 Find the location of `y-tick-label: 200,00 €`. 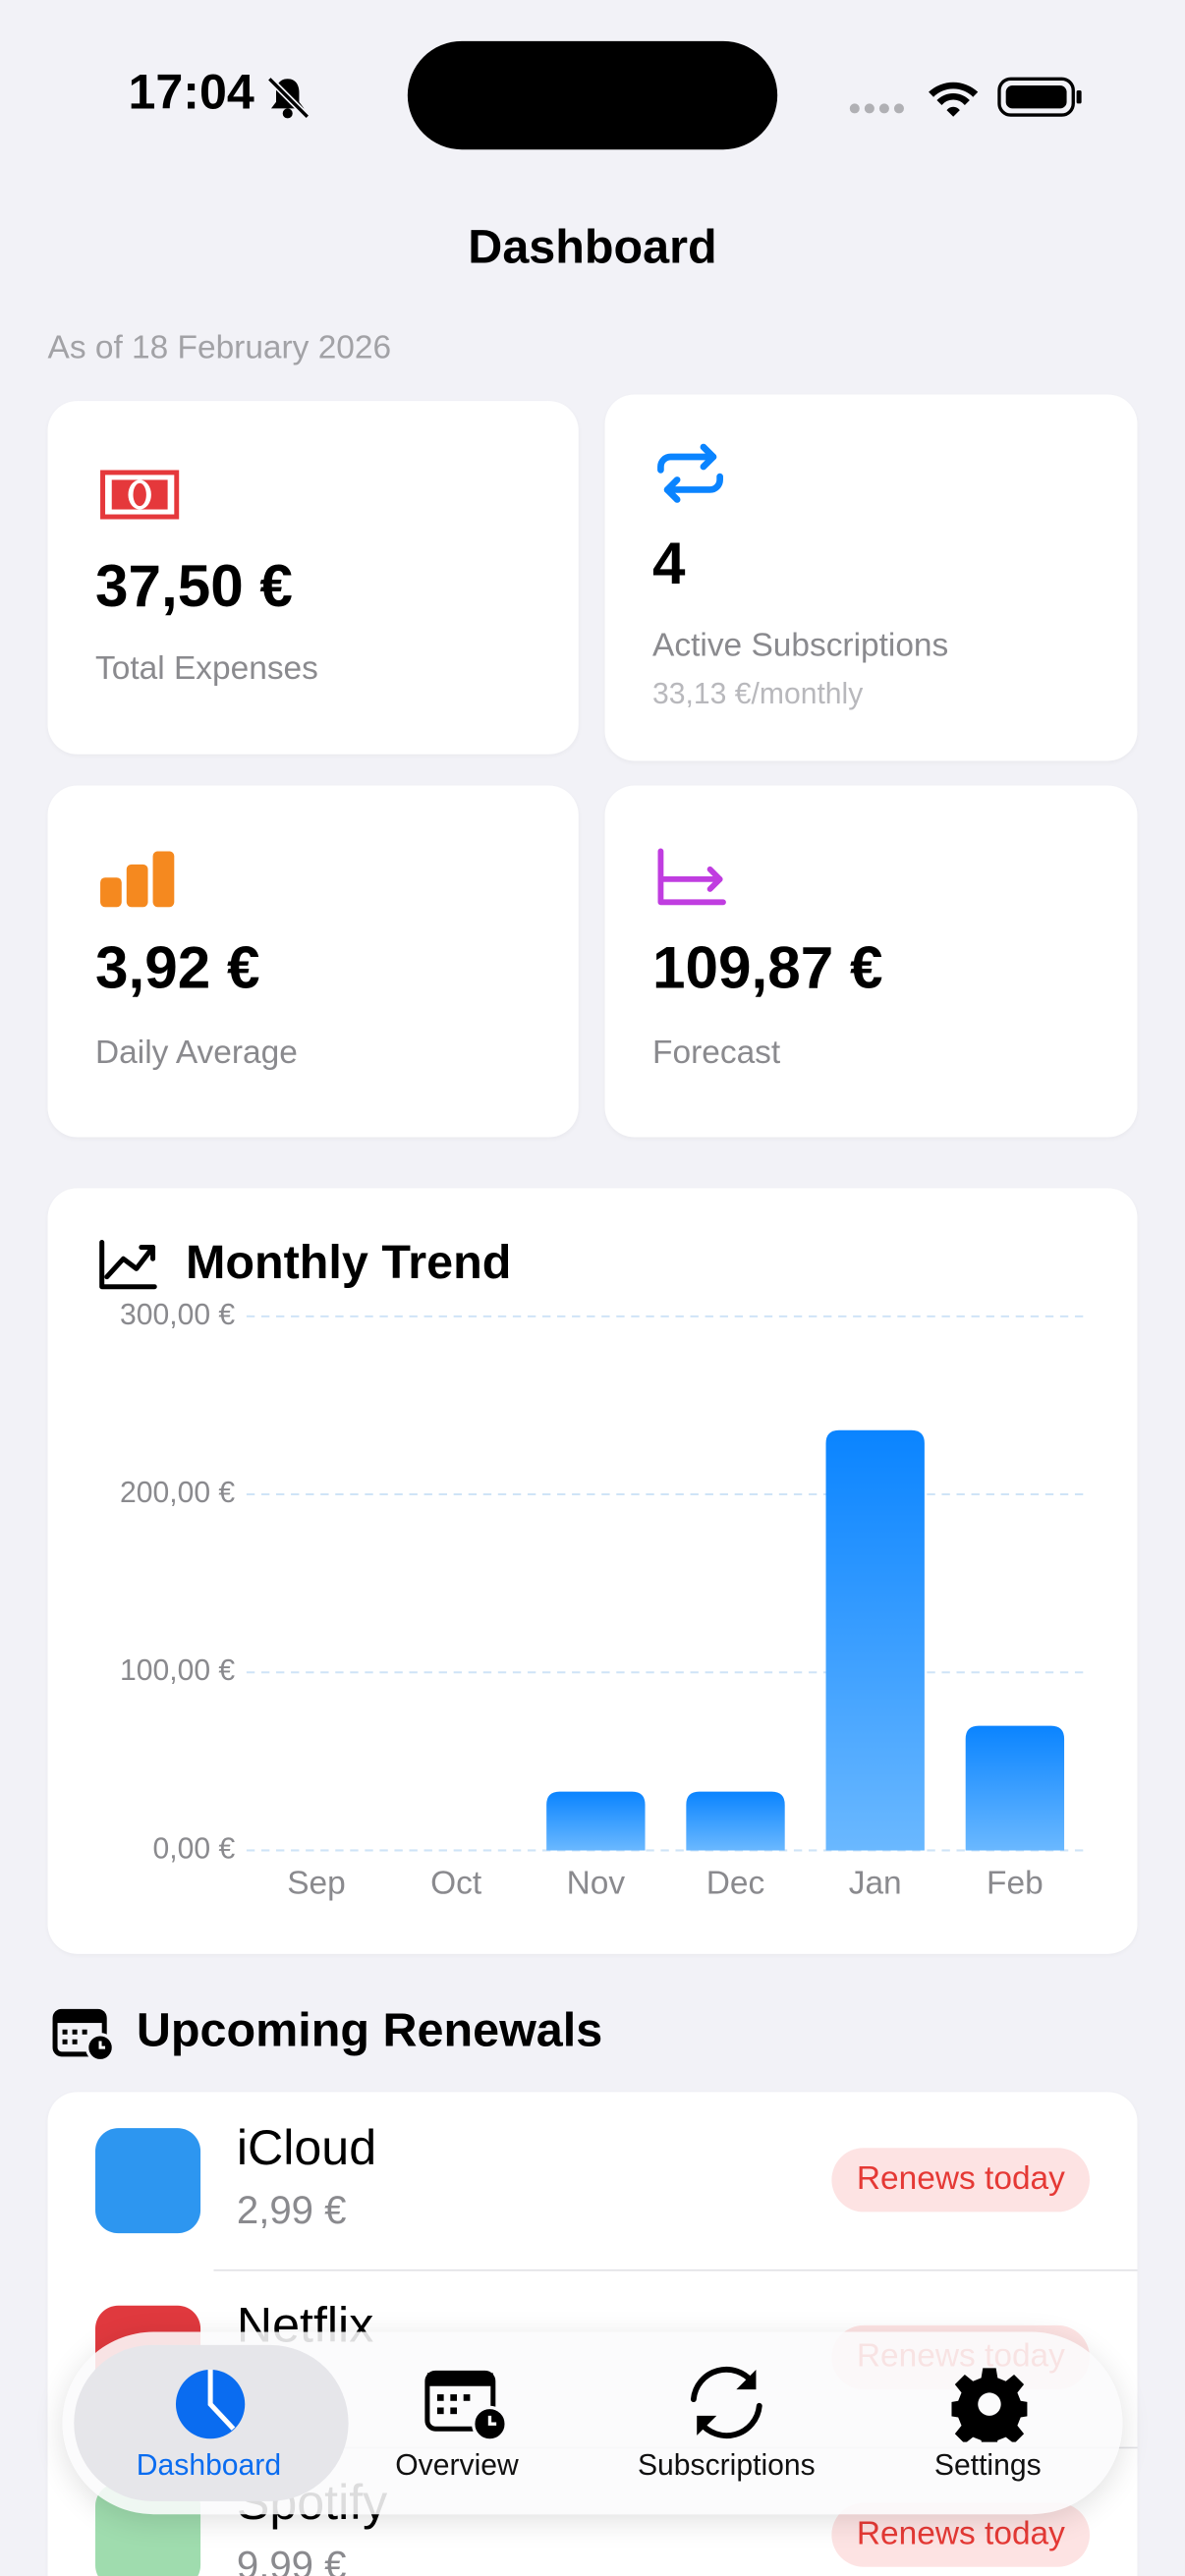

y-tick-label: 200,00 € is located at coordinates (178, 1493).